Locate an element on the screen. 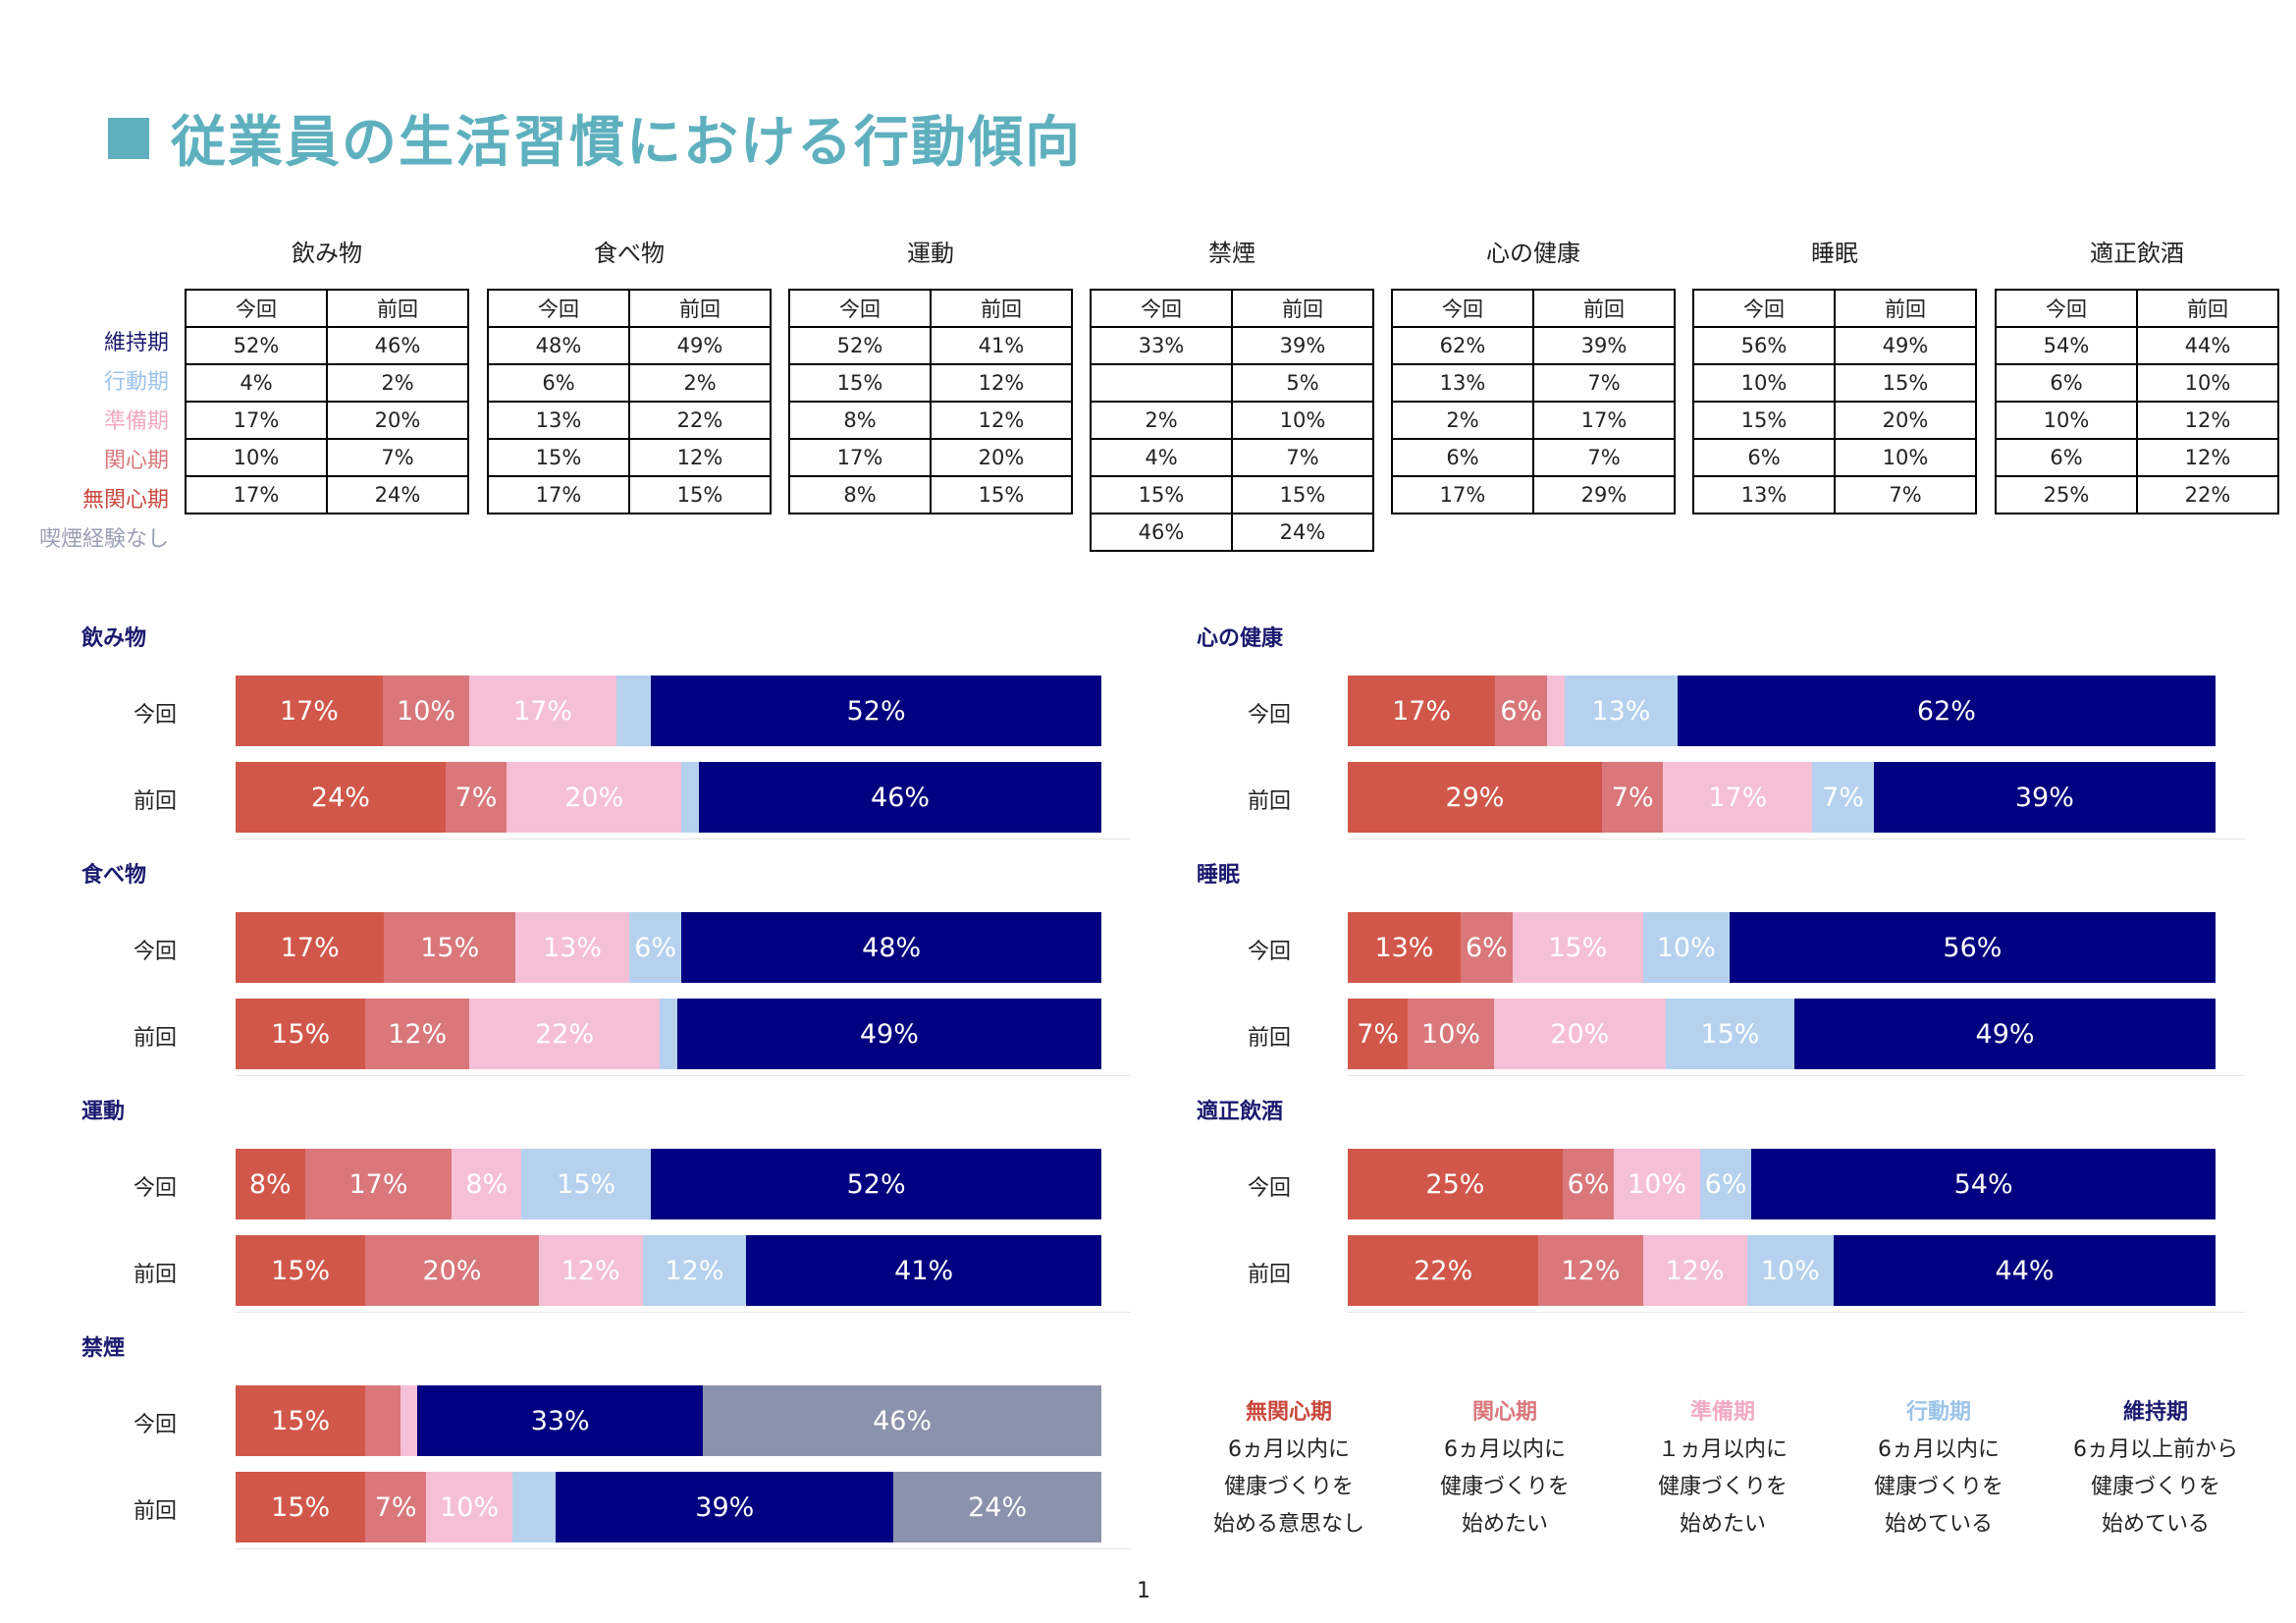  table-row: 52% 46% is located at coordinates (327, 345).